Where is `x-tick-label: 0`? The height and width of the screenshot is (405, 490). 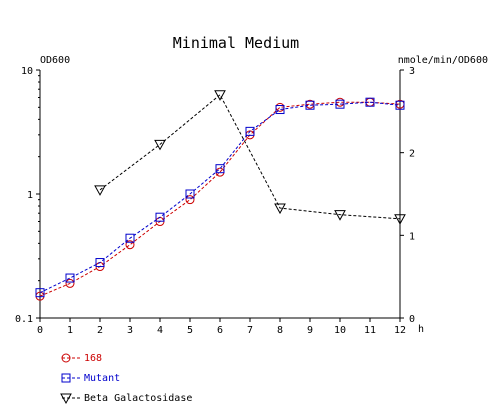
x-tick-label: 0 is located at coordinates (40, 330).